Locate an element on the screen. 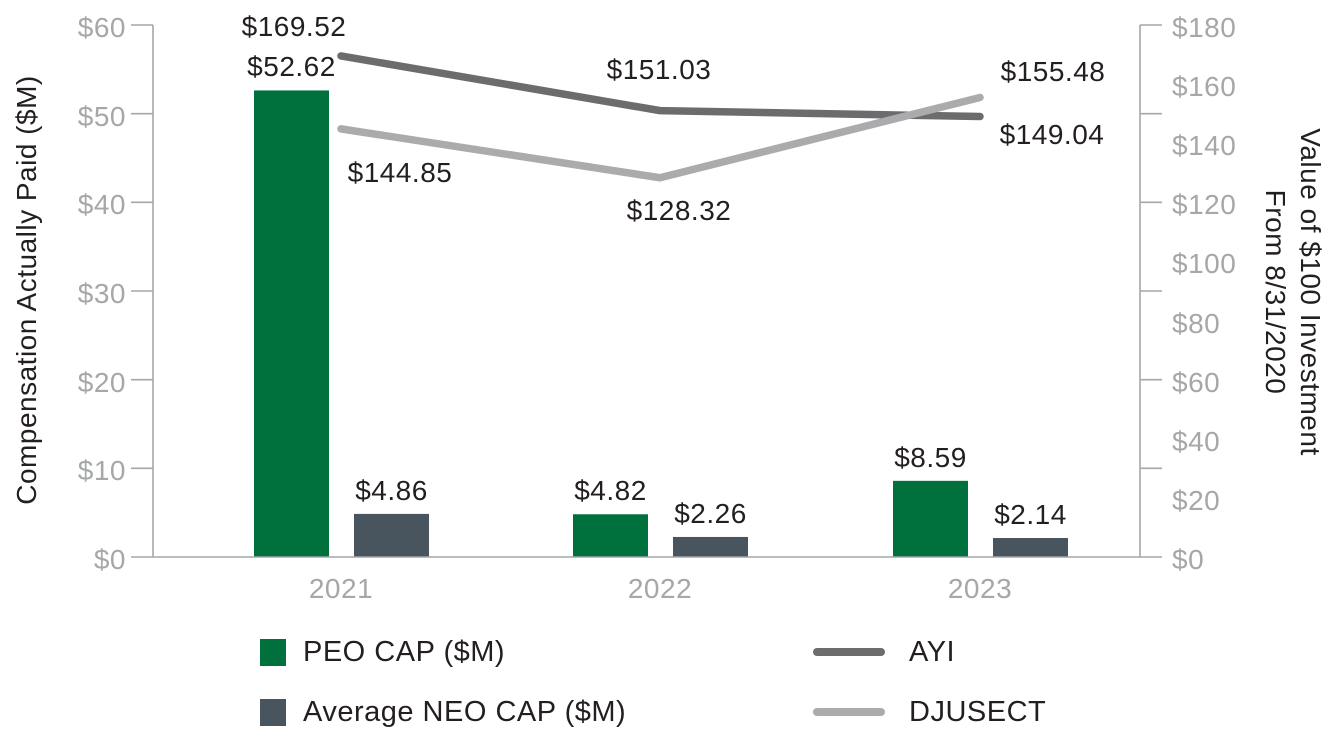 The image size is (1334, 736). bar-peo-cap-m--2022 is located at coordinates (610, 535).